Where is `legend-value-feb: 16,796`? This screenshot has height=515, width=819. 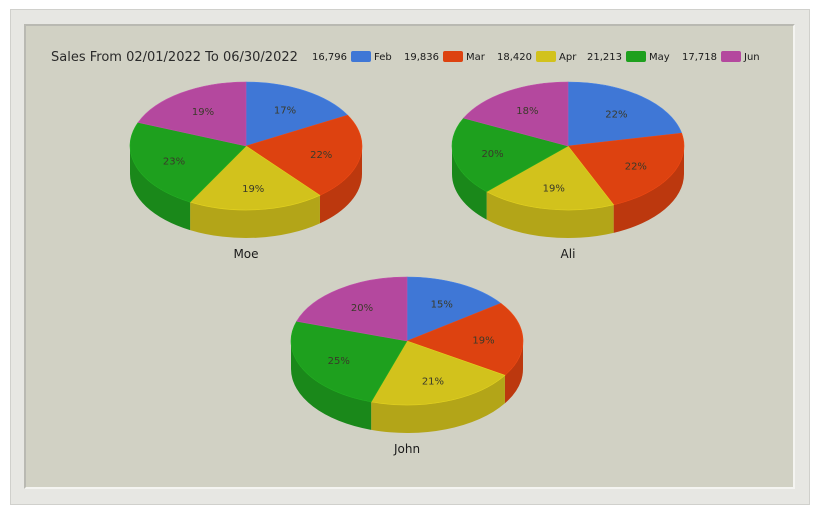
legend-value-feb: 16,796 is located at coordinates (329, 57).